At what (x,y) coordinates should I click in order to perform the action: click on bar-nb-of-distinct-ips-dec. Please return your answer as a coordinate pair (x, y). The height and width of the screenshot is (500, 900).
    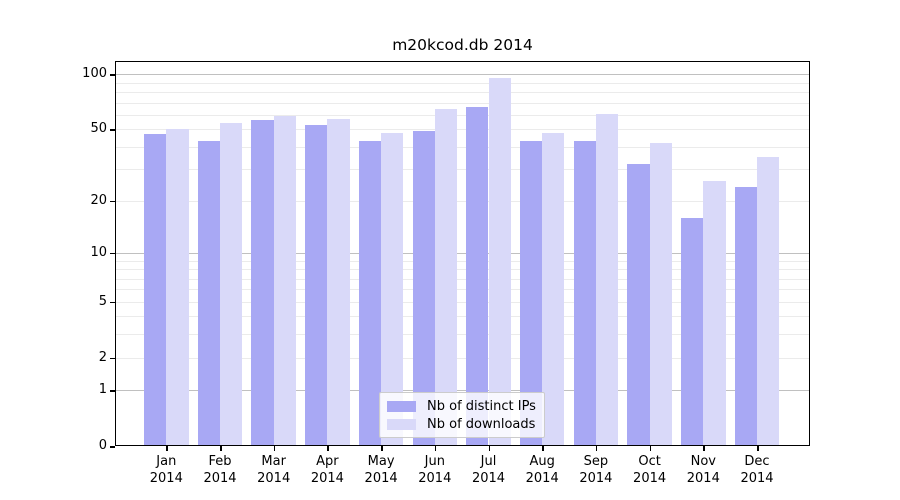
    Looking at the image, I should click on (745, 316).